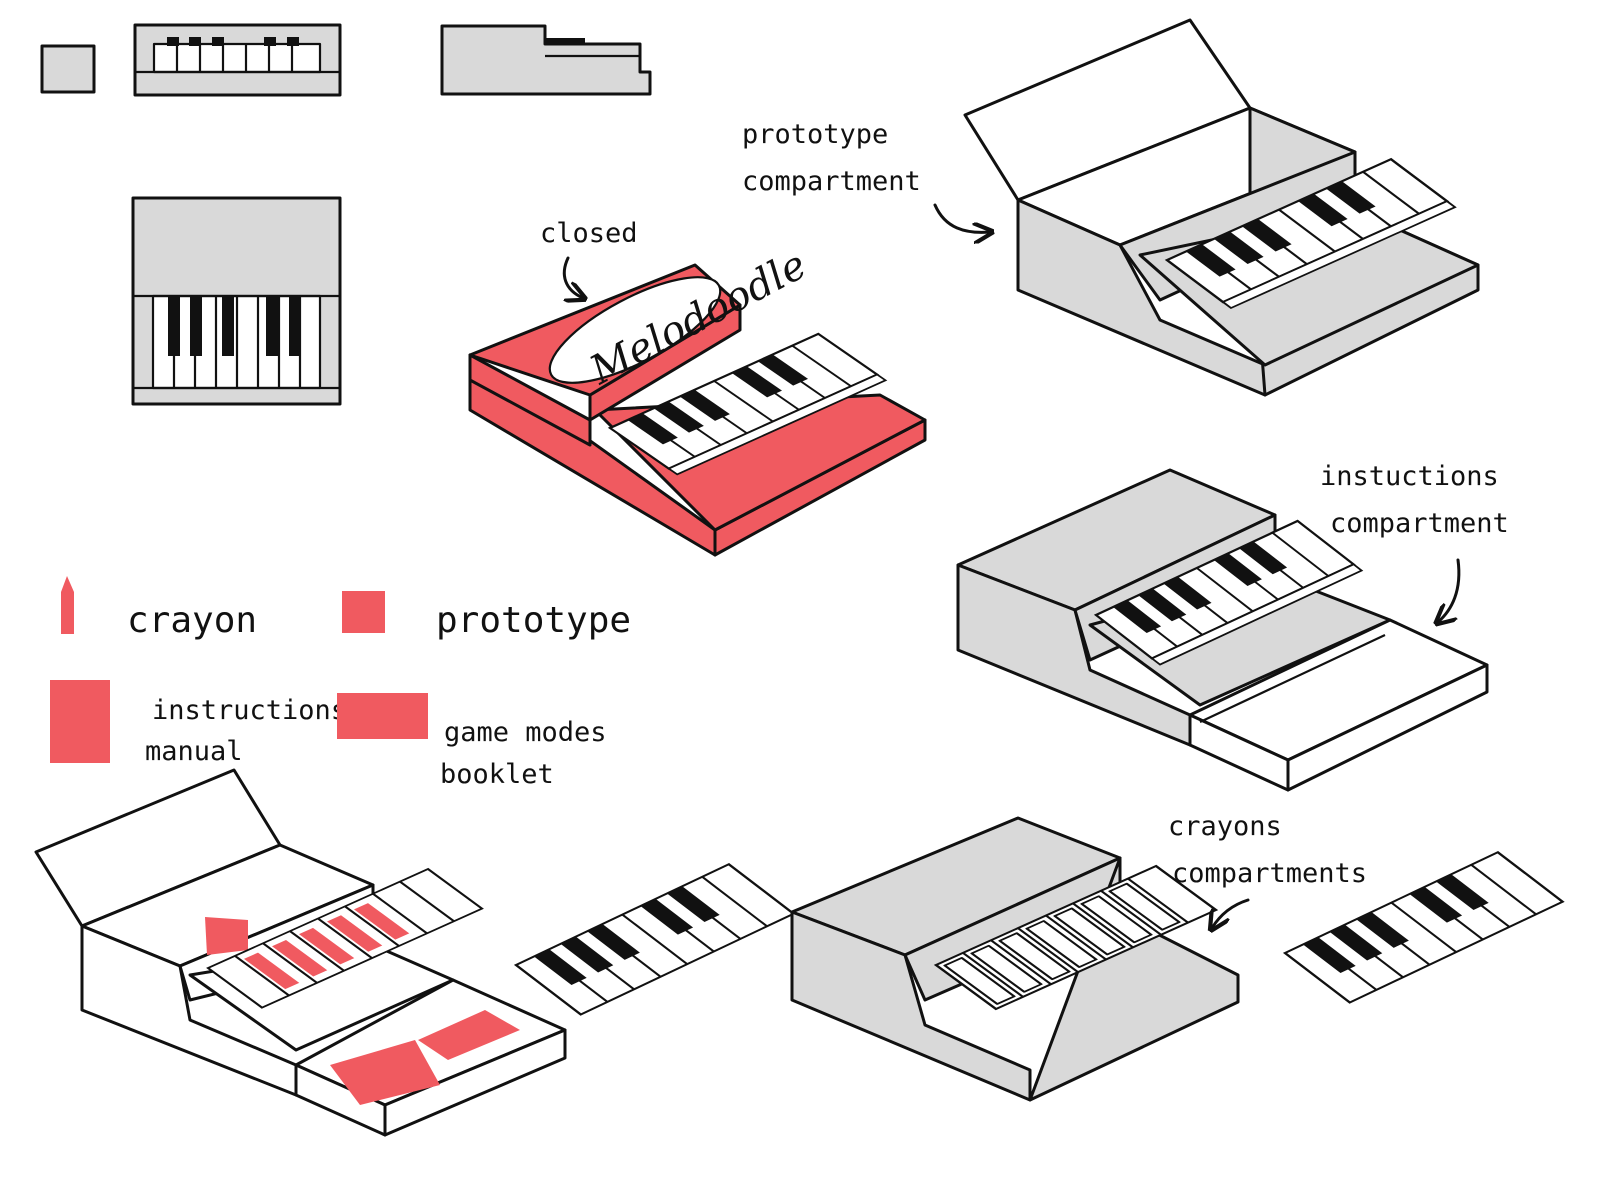 This screenshot has width=1600, height=1200. What do you see at coordinates (831, 181) in the screenshot?
I see `label-compartment-line2: compartment` at bounding box center [831, 181].